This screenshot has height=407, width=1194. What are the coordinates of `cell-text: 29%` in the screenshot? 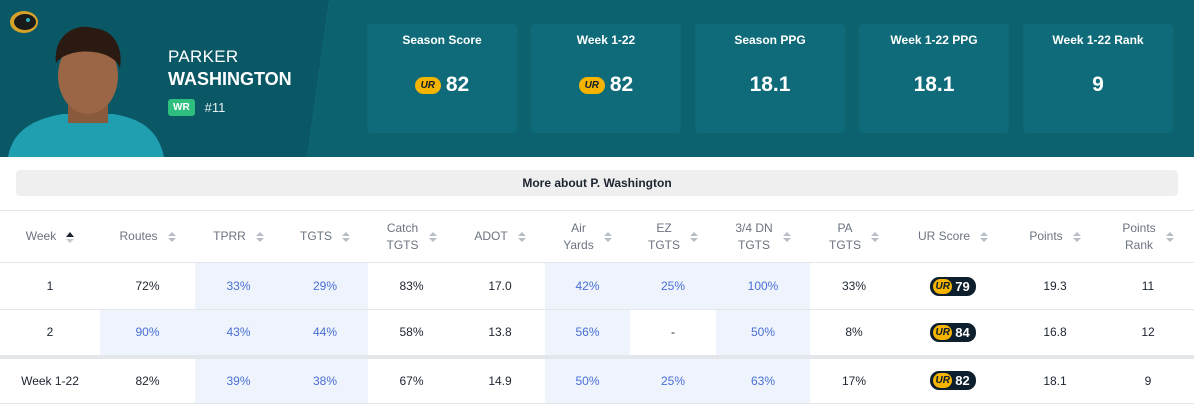 It's located at (325, 286).